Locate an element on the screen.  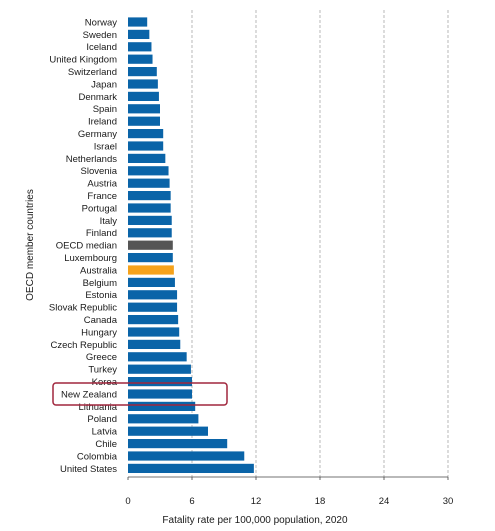
category-label-ireland: Ireland is located at coordinates (102, 122).